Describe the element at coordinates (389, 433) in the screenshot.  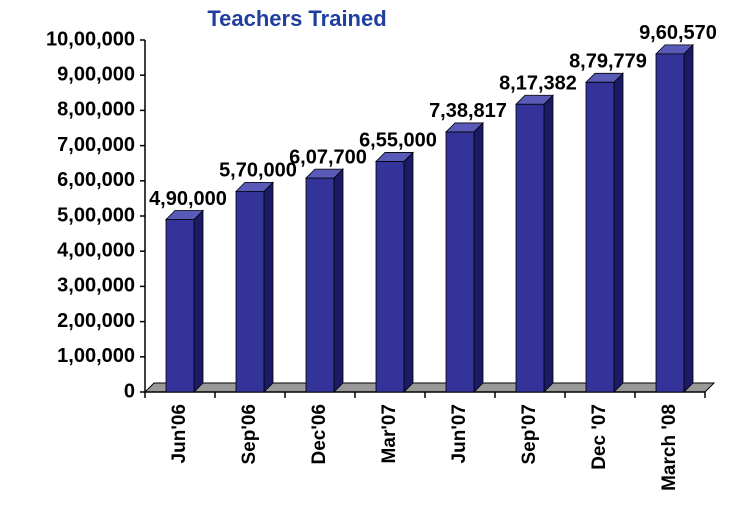
I see `x-tick-label: Mar'07` at that location.